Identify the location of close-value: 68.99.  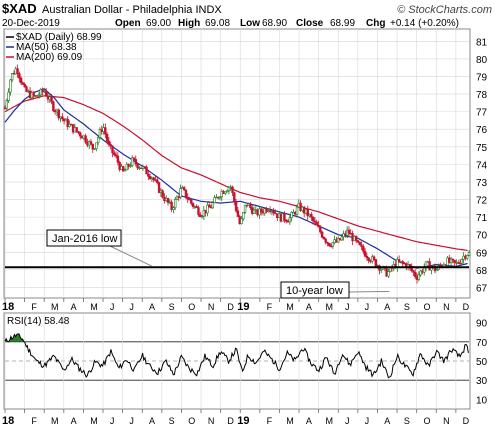
(342, 23).